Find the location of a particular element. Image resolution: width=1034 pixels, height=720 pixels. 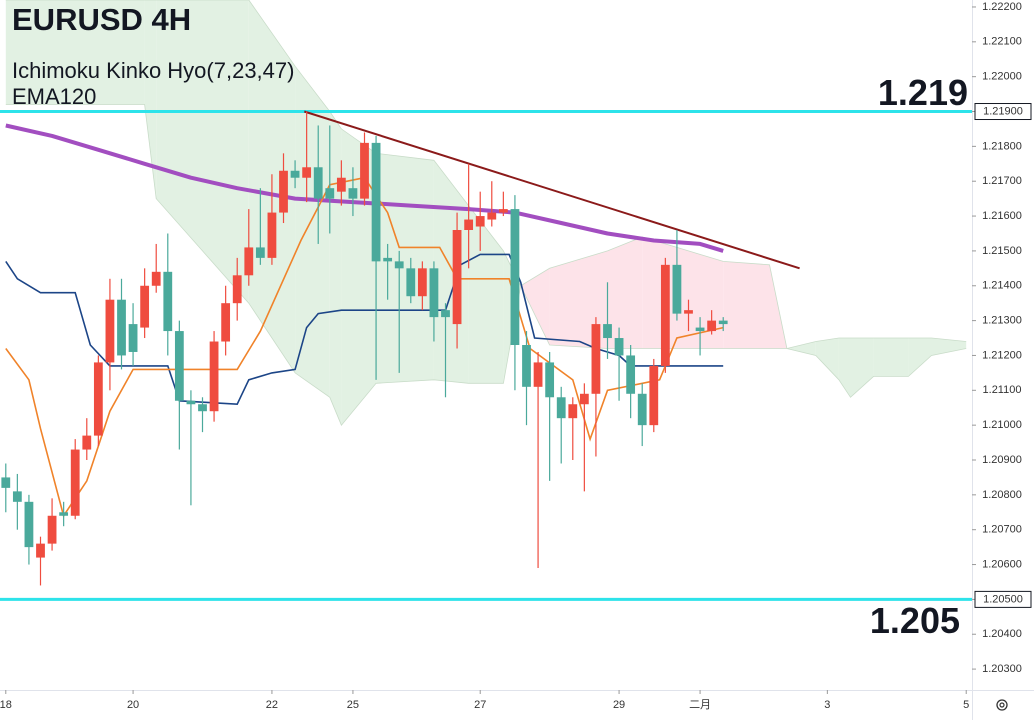

level-label: 1.205 is located at coordinates (915, 620).